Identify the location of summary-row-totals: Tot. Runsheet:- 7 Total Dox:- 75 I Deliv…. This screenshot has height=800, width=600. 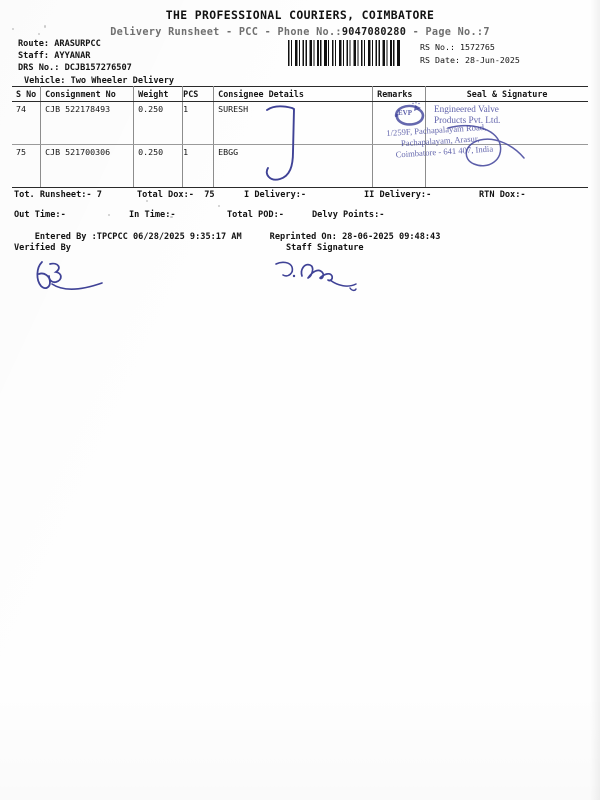
(301, 195).